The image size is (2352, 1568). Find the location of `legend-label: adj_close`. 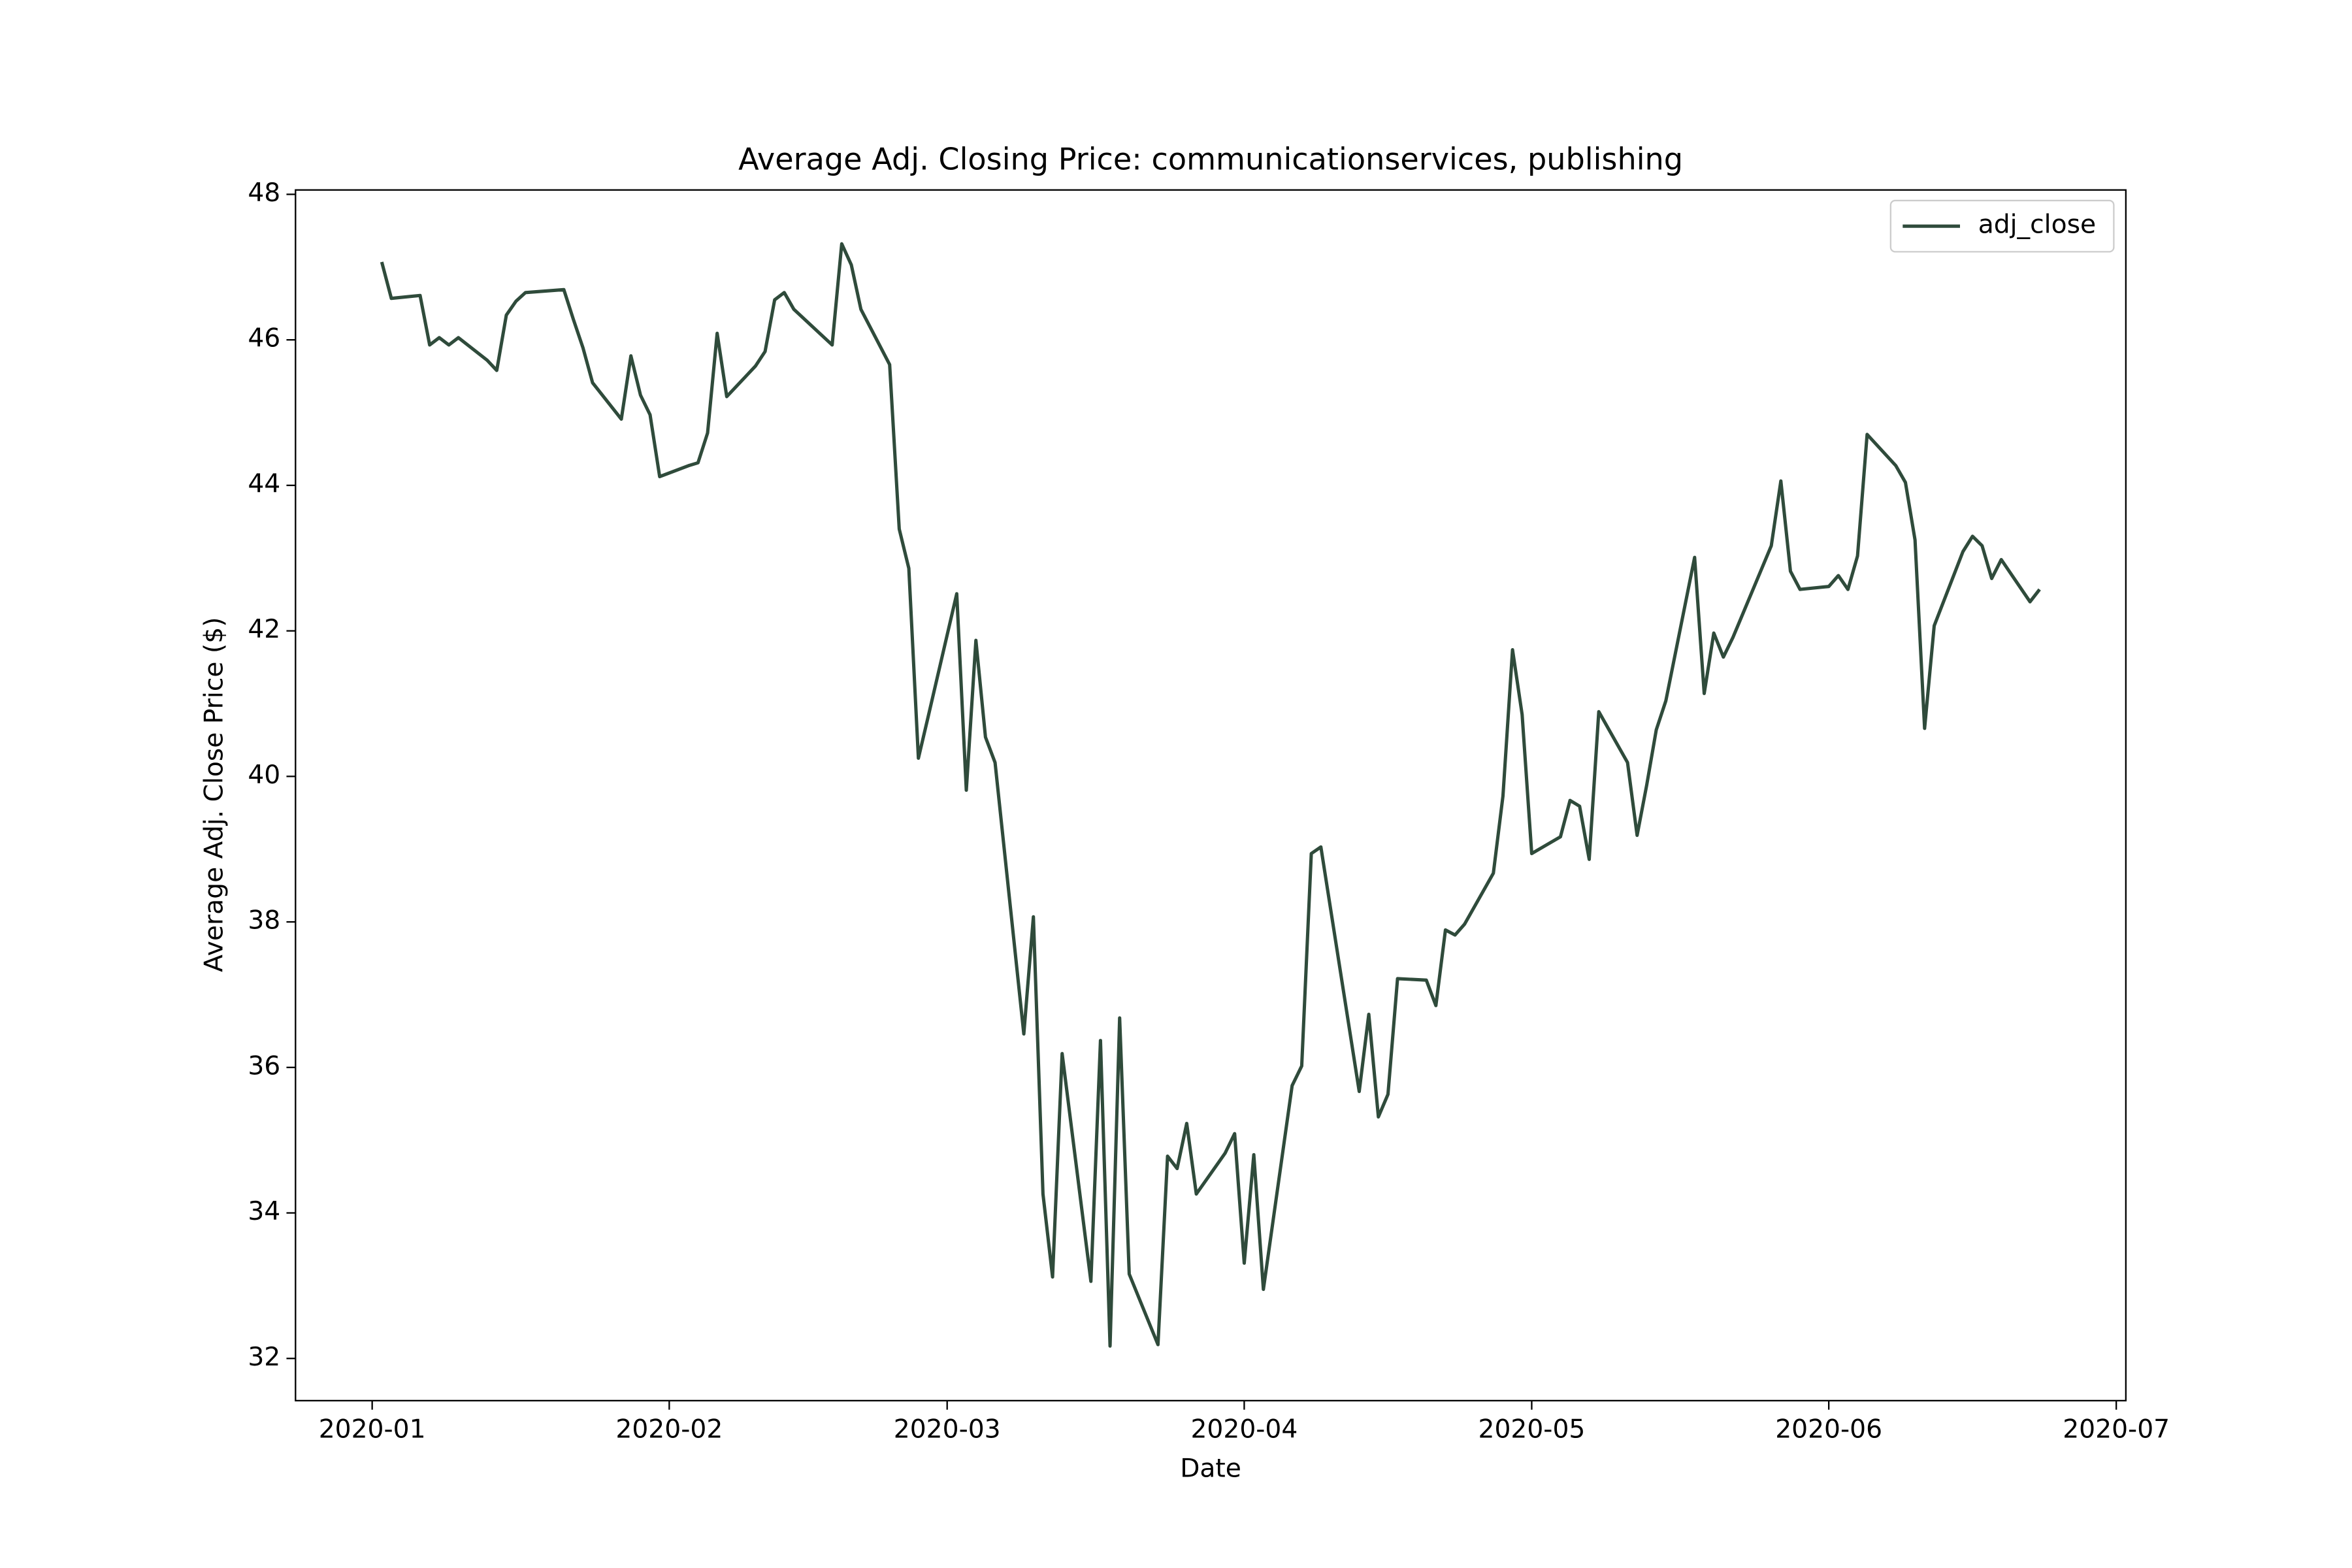

legend-label: adj_close is located at coordinates (2037, 225).